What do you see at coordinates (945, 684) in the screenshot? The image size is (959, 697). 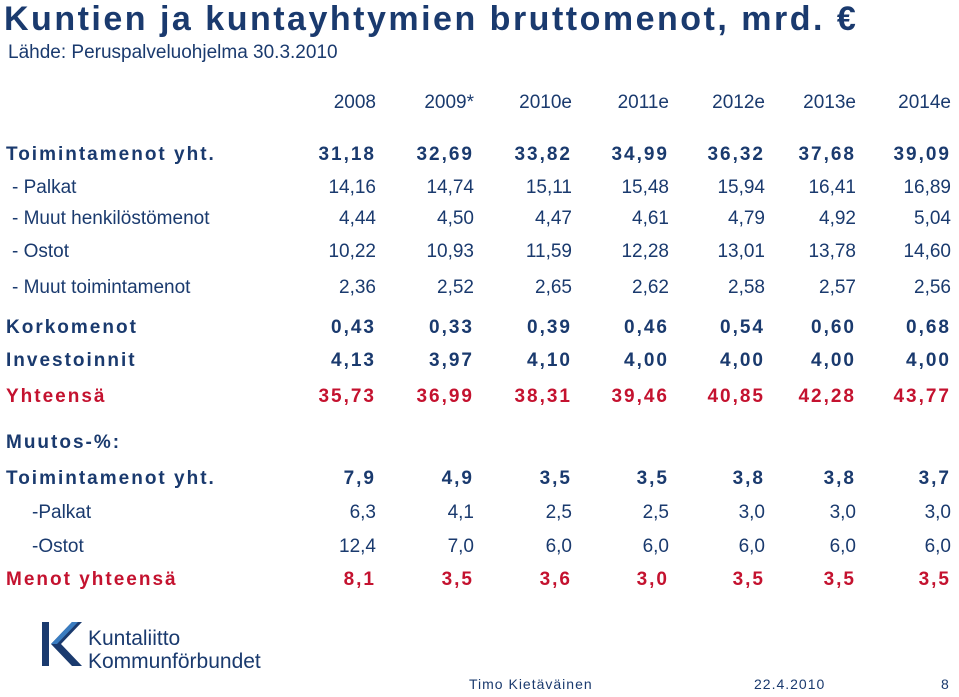 I see `footer-page: 8` at bounding box center [945, 684].